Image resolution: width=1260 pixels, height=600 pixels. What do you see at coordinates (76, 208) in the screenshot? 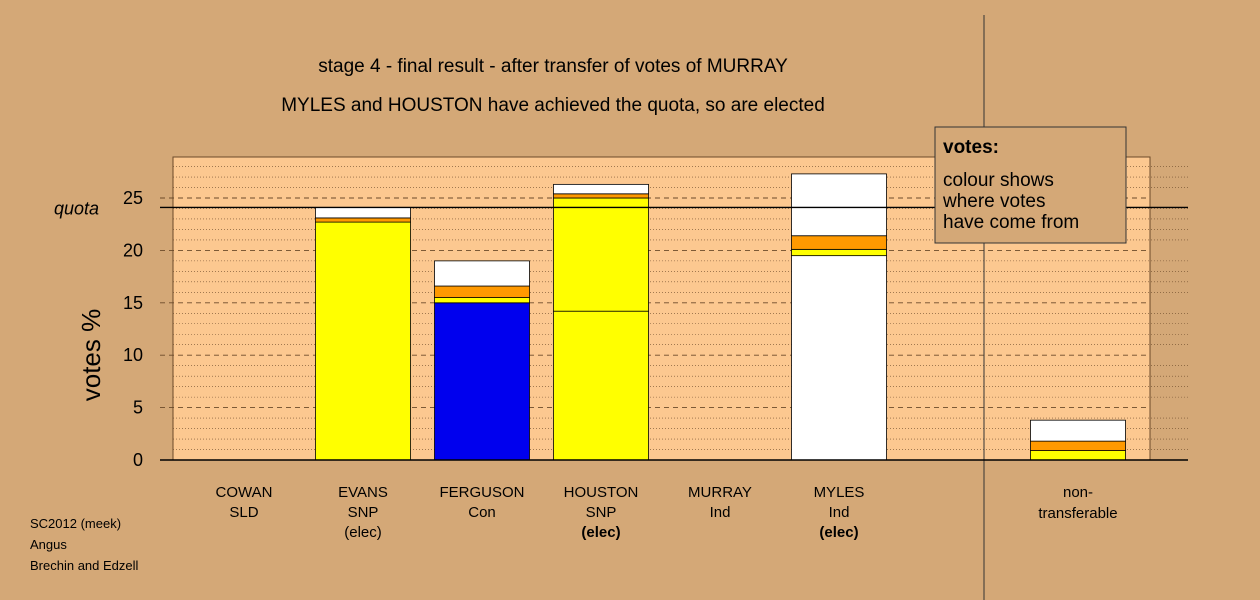
I see `quota-label: quota` at bounding box center [76, 208].